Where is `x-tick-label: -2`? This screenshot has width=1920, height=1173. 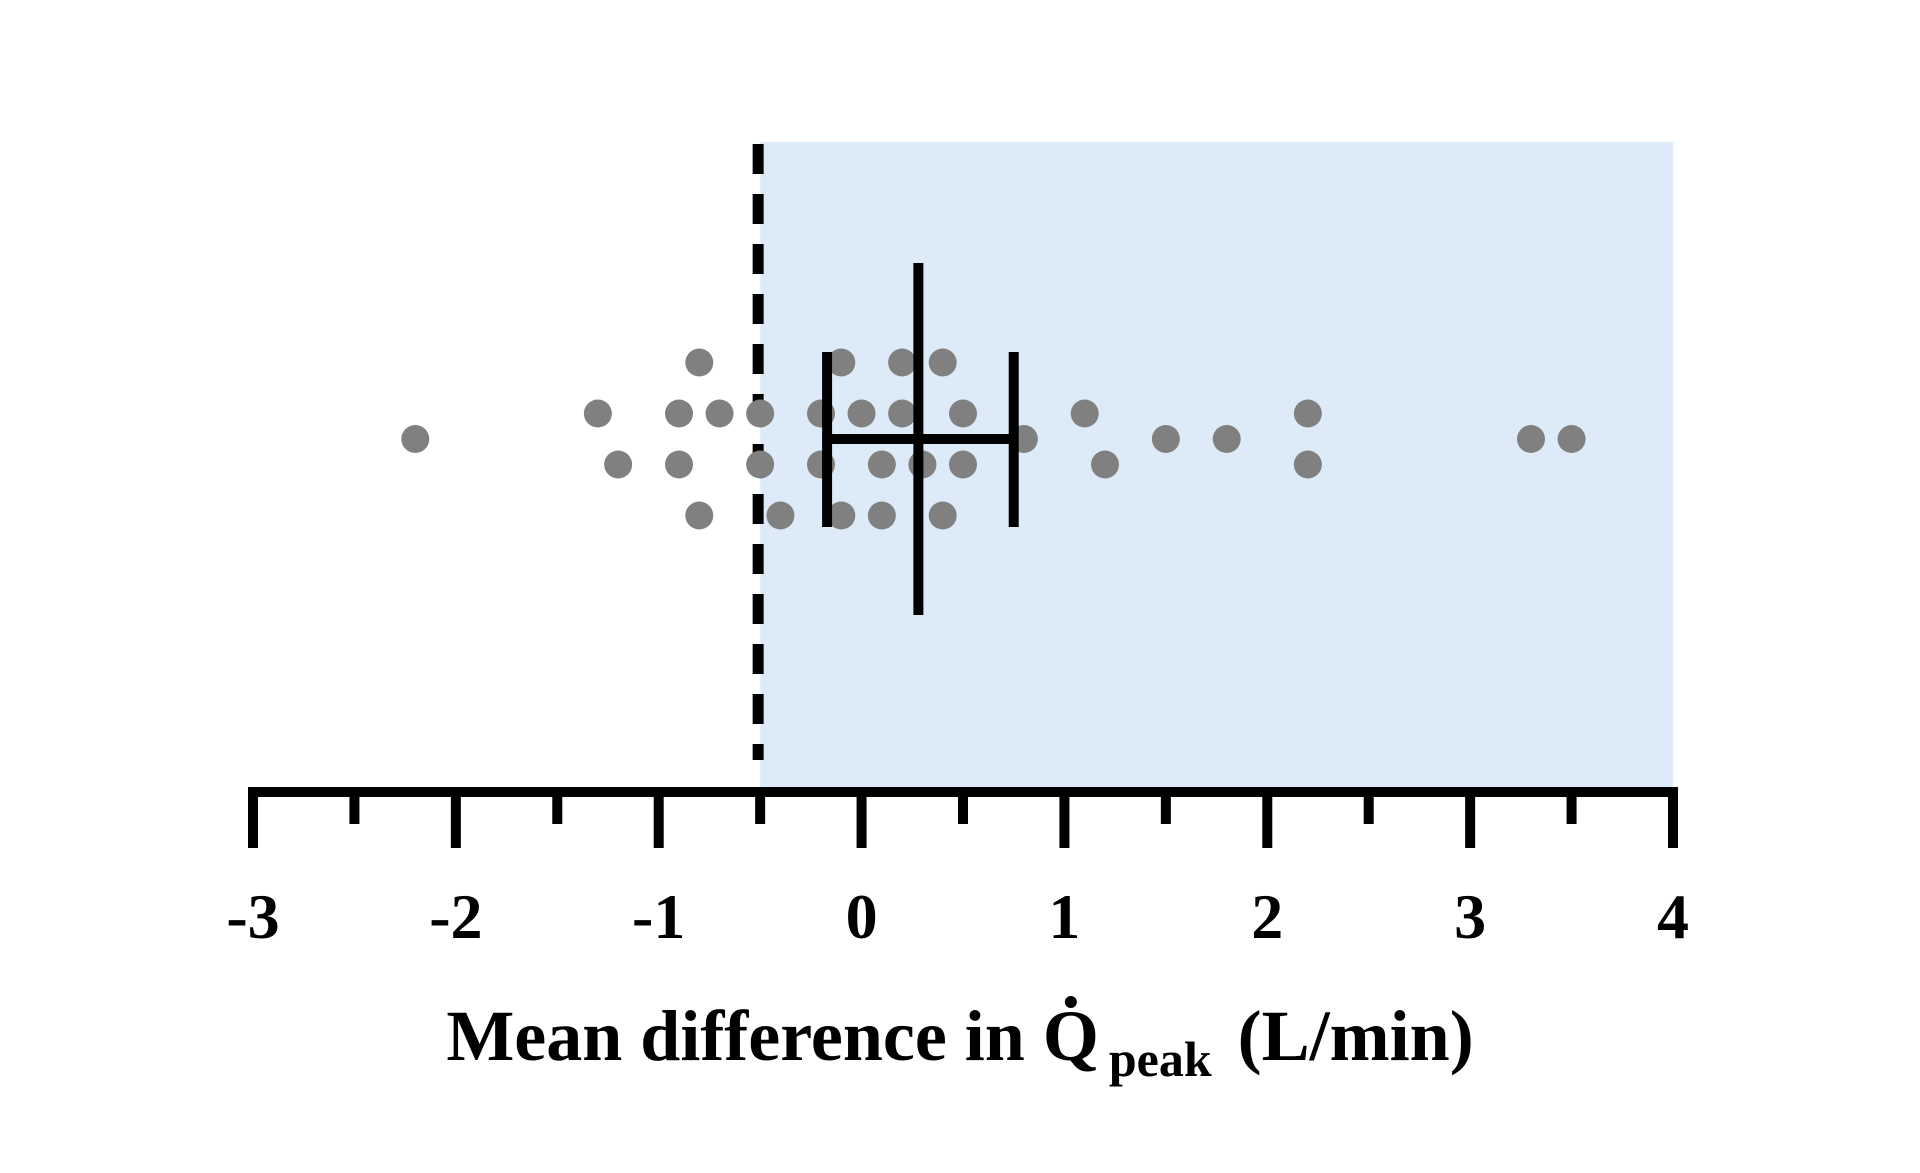 x-tick-label: -2 is located at coordinates (455, 916).